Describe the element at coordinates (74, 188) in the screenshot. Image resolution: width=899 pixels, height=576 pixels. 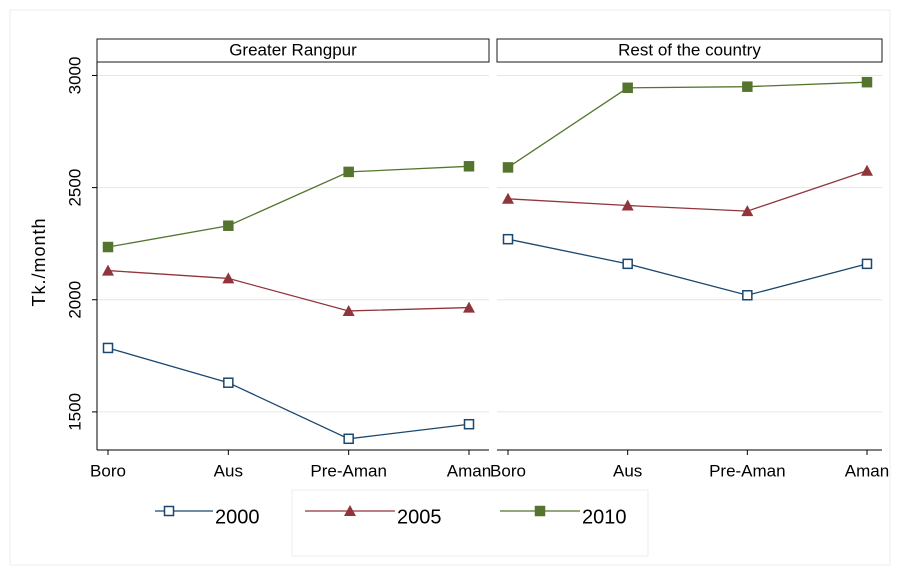
I see `y-tick-label: 2500` at that location.